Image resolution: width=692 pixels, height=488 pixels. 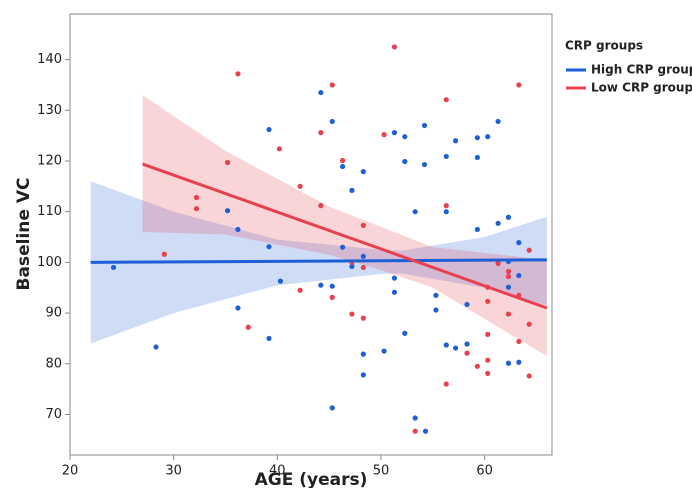 I want to click on y-tick-label: 100, so click(x=49, y=262).